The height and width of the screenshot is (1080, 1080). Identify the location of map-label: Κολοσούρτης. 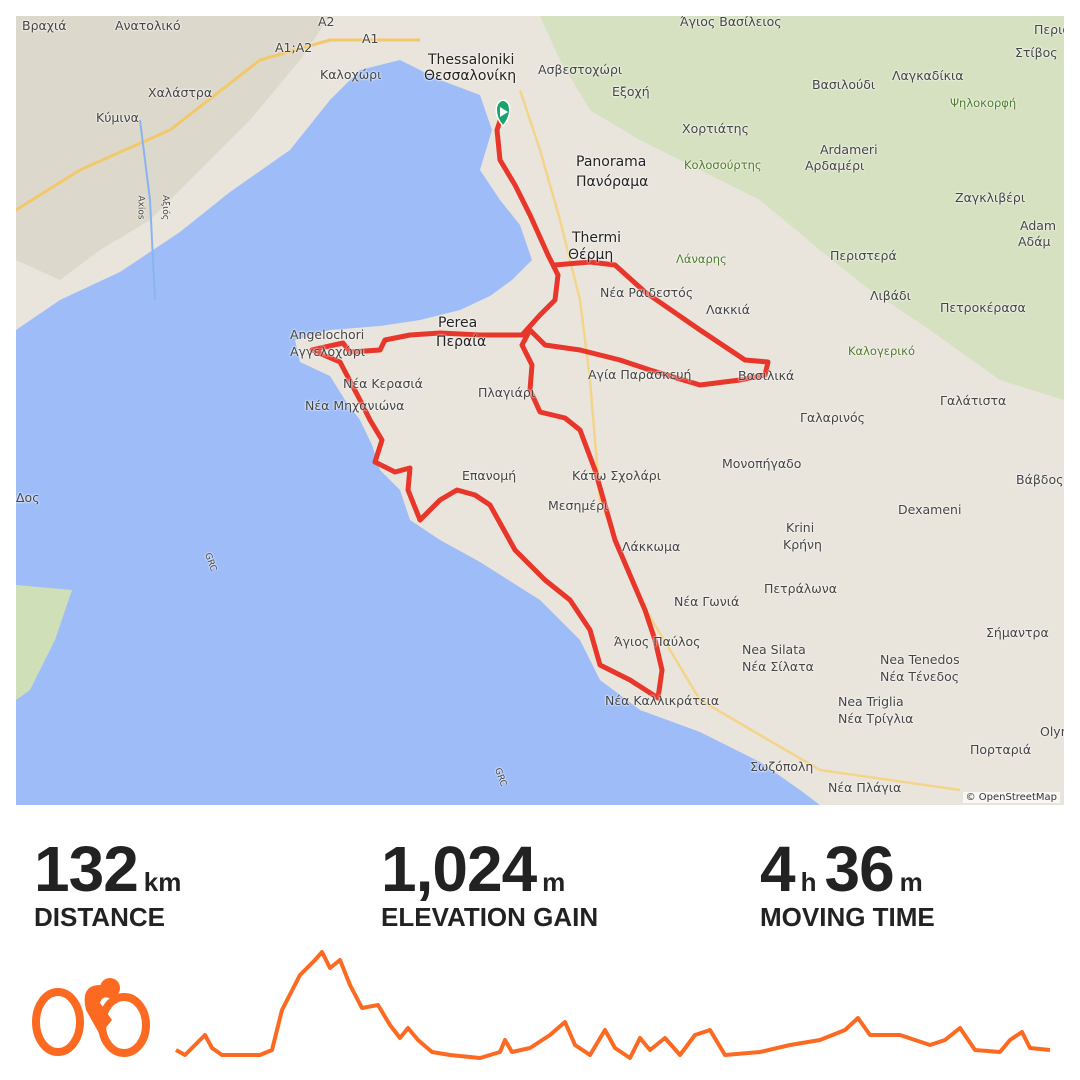
(723, 165).